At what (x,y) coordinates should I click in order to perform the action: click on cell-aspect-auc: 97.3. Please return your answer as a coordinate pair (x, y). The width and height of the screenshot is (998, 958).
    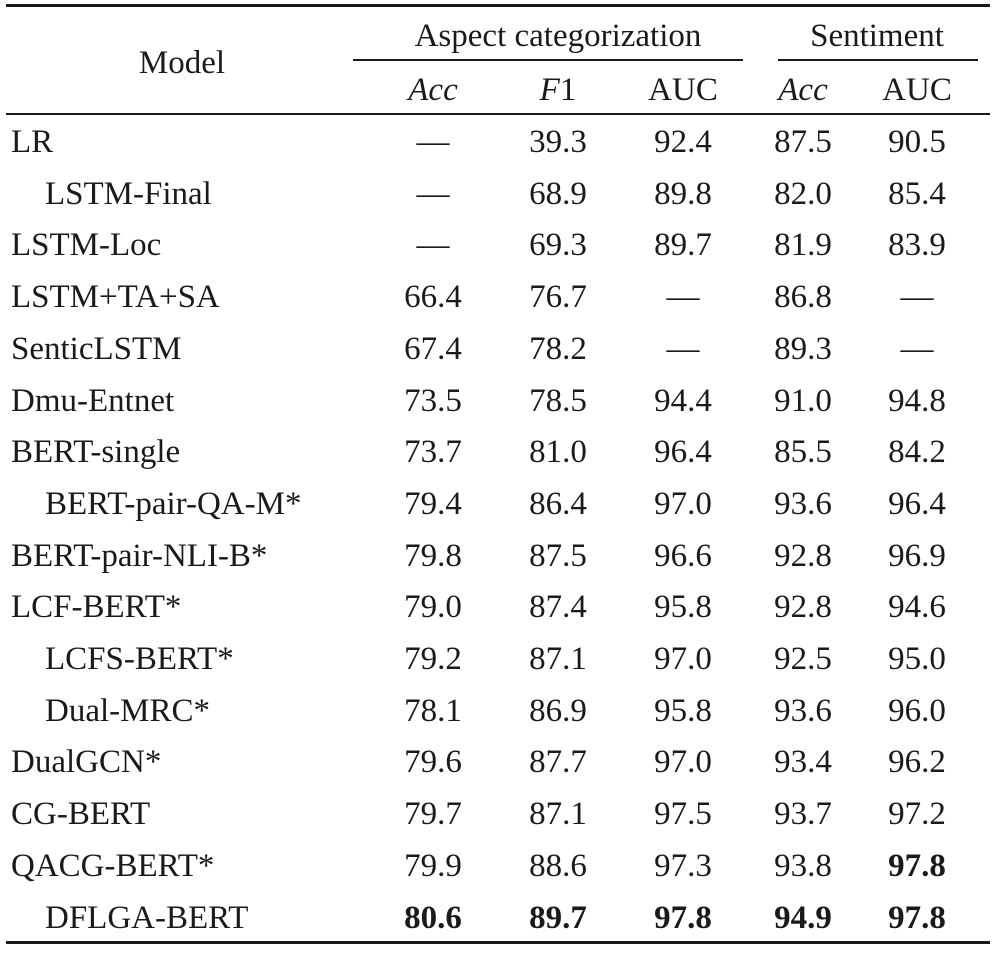
    Looking at the image, I should click on (683, 866).